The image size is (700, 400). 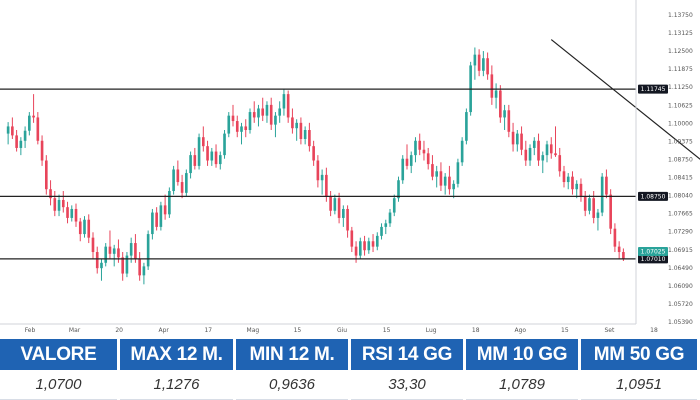 What do you see at coordinates (176, 385) in the screenshot?
I see `value-max-12m: 1,1276` at bounding box center [176, 385].